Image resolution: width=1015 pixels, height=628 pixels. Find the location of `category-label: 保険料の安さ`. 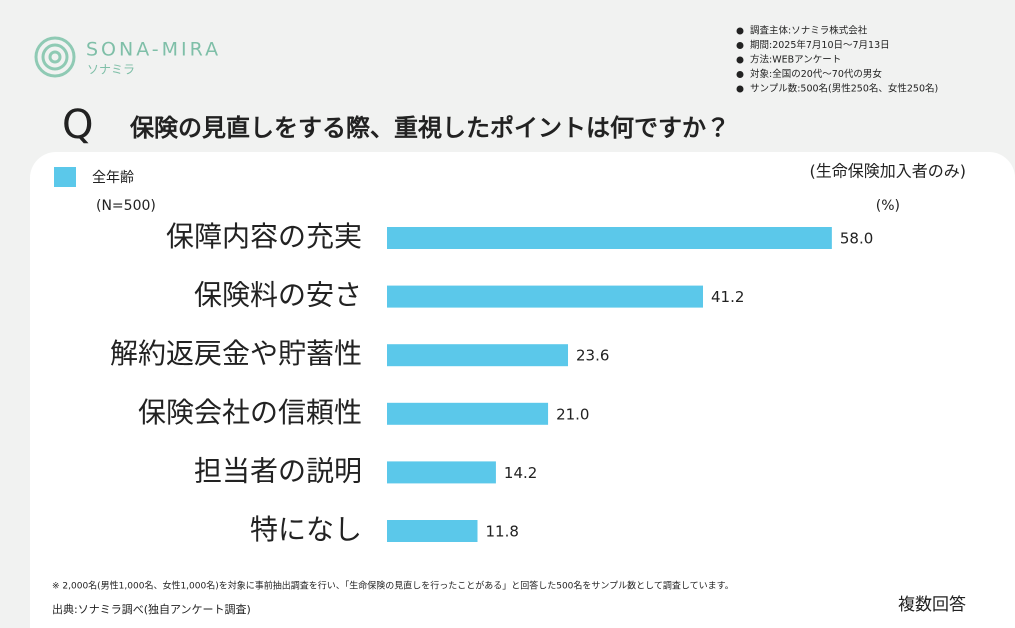

category-label: 保険料の安さ is located at coordinates (278, 295).